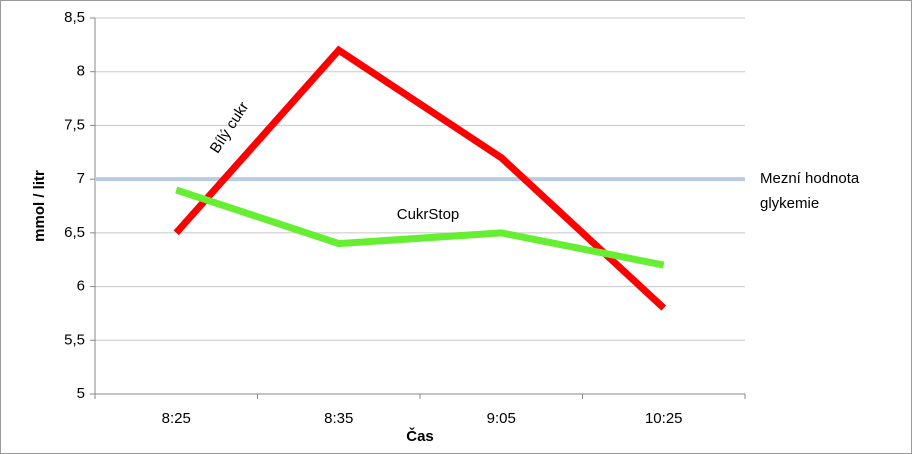 The width and height of the screenshot is (912, 454). Describe the element at coordinates (176, 418) in the screenshot. I see `x-tick-label: 8:25` at that location.